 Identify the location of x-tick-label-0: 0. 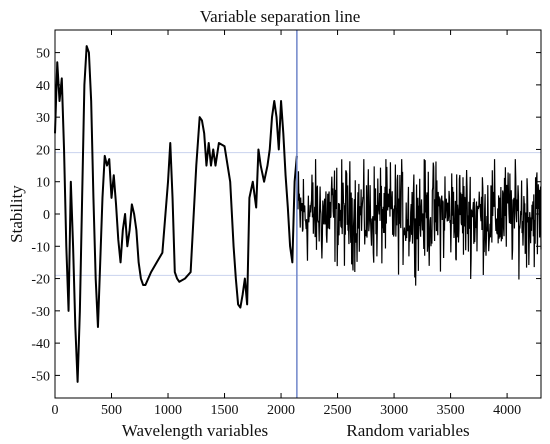
(55, 410).